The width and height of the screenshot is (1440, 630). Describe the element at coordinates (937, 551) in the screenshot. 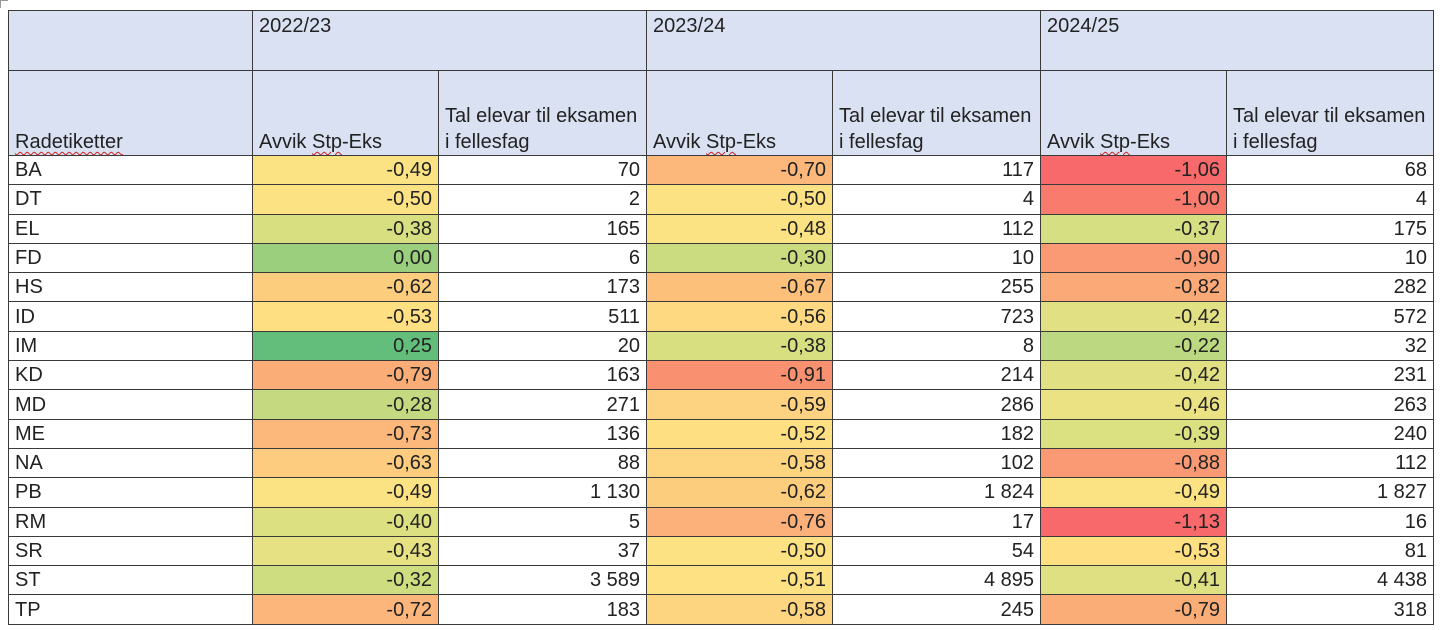

I see `count-cell: 54` at that location.